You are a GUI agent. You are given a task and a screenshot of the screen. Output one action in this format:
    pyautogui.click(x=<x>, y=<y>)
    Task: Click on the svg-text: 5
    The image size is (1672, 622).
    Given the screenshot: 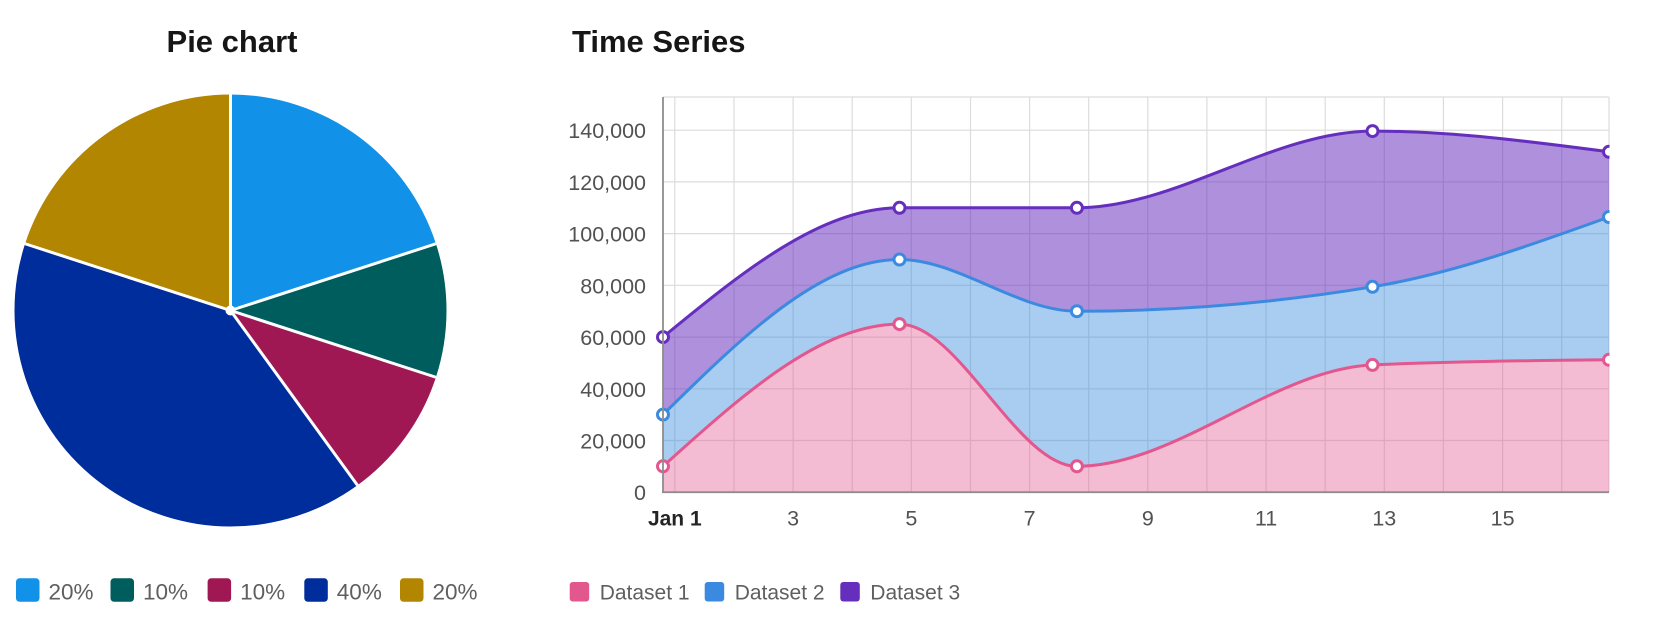 What is the action you would take?
    pyautogui.click(x=911, y=519)
    